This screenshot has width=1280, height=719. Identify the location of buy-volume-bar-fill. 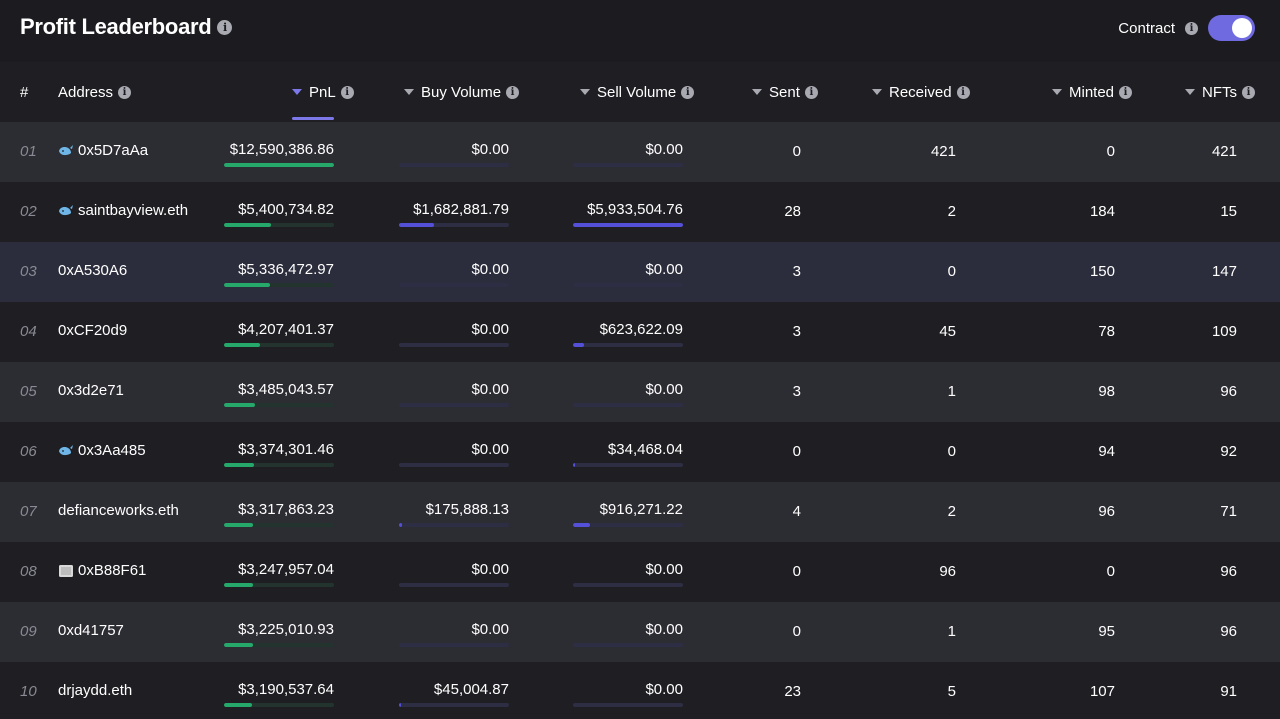
(400, 705).